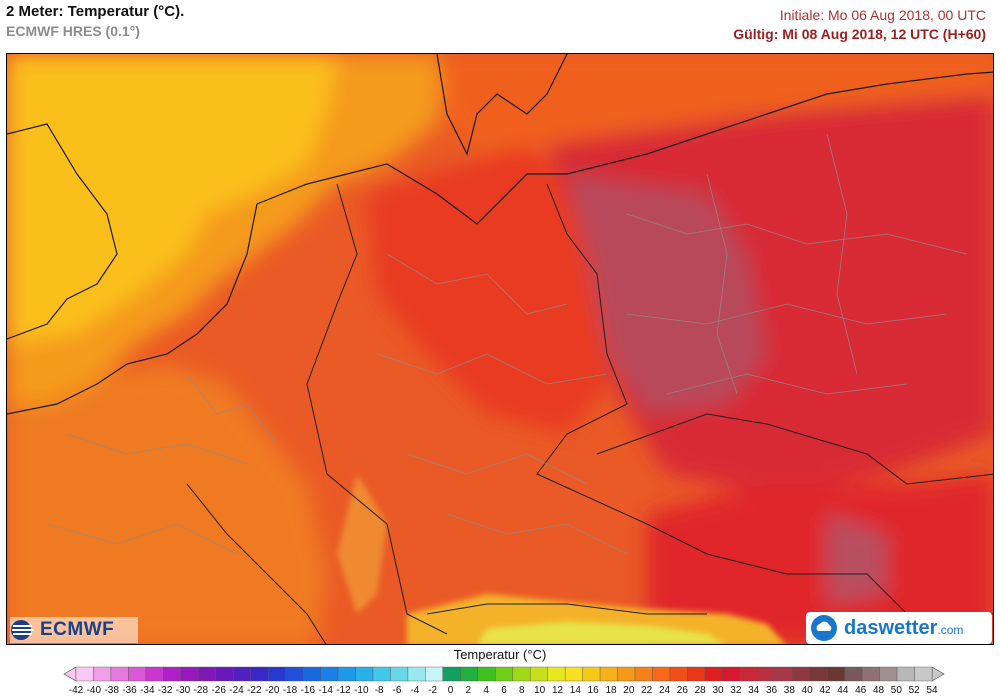  What do you see at coordinates (504, 674) in the screenshot?
I see `temperature-colorbar` at bounding box center [504, 674].